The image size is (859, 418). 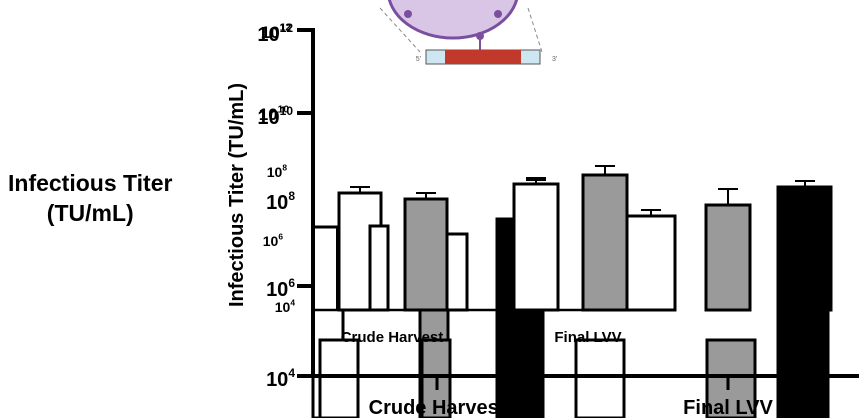 I want to click on back-bar-gray-final, so click(x=731, y=378).